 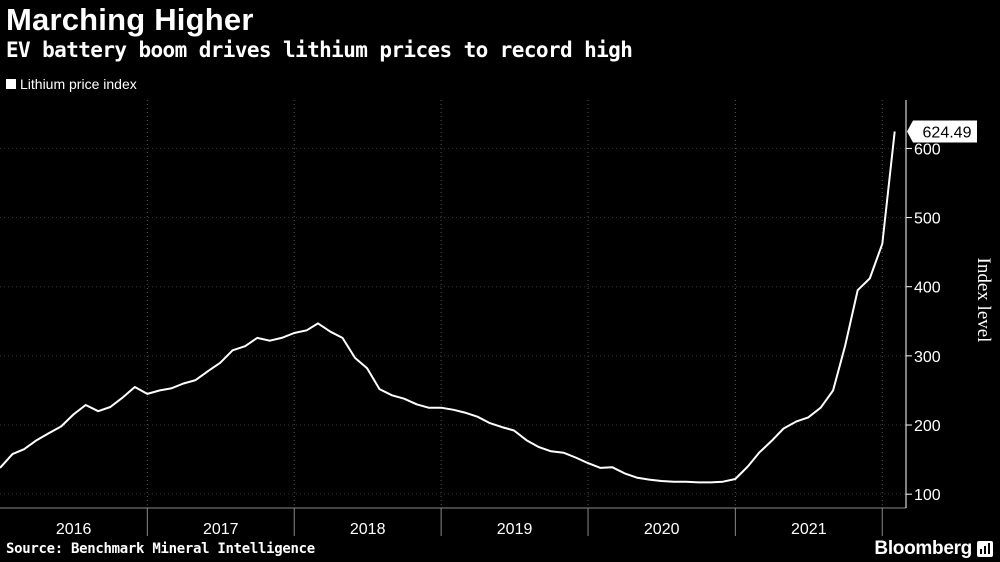 I want to click on last-value-box, so click(x=942, y=131).